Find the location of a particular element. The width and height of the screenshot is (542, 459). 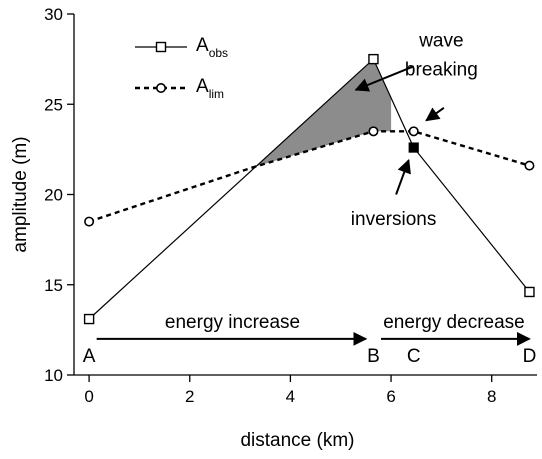

x-tick-label: 4 is located at coordinates (290, 396).